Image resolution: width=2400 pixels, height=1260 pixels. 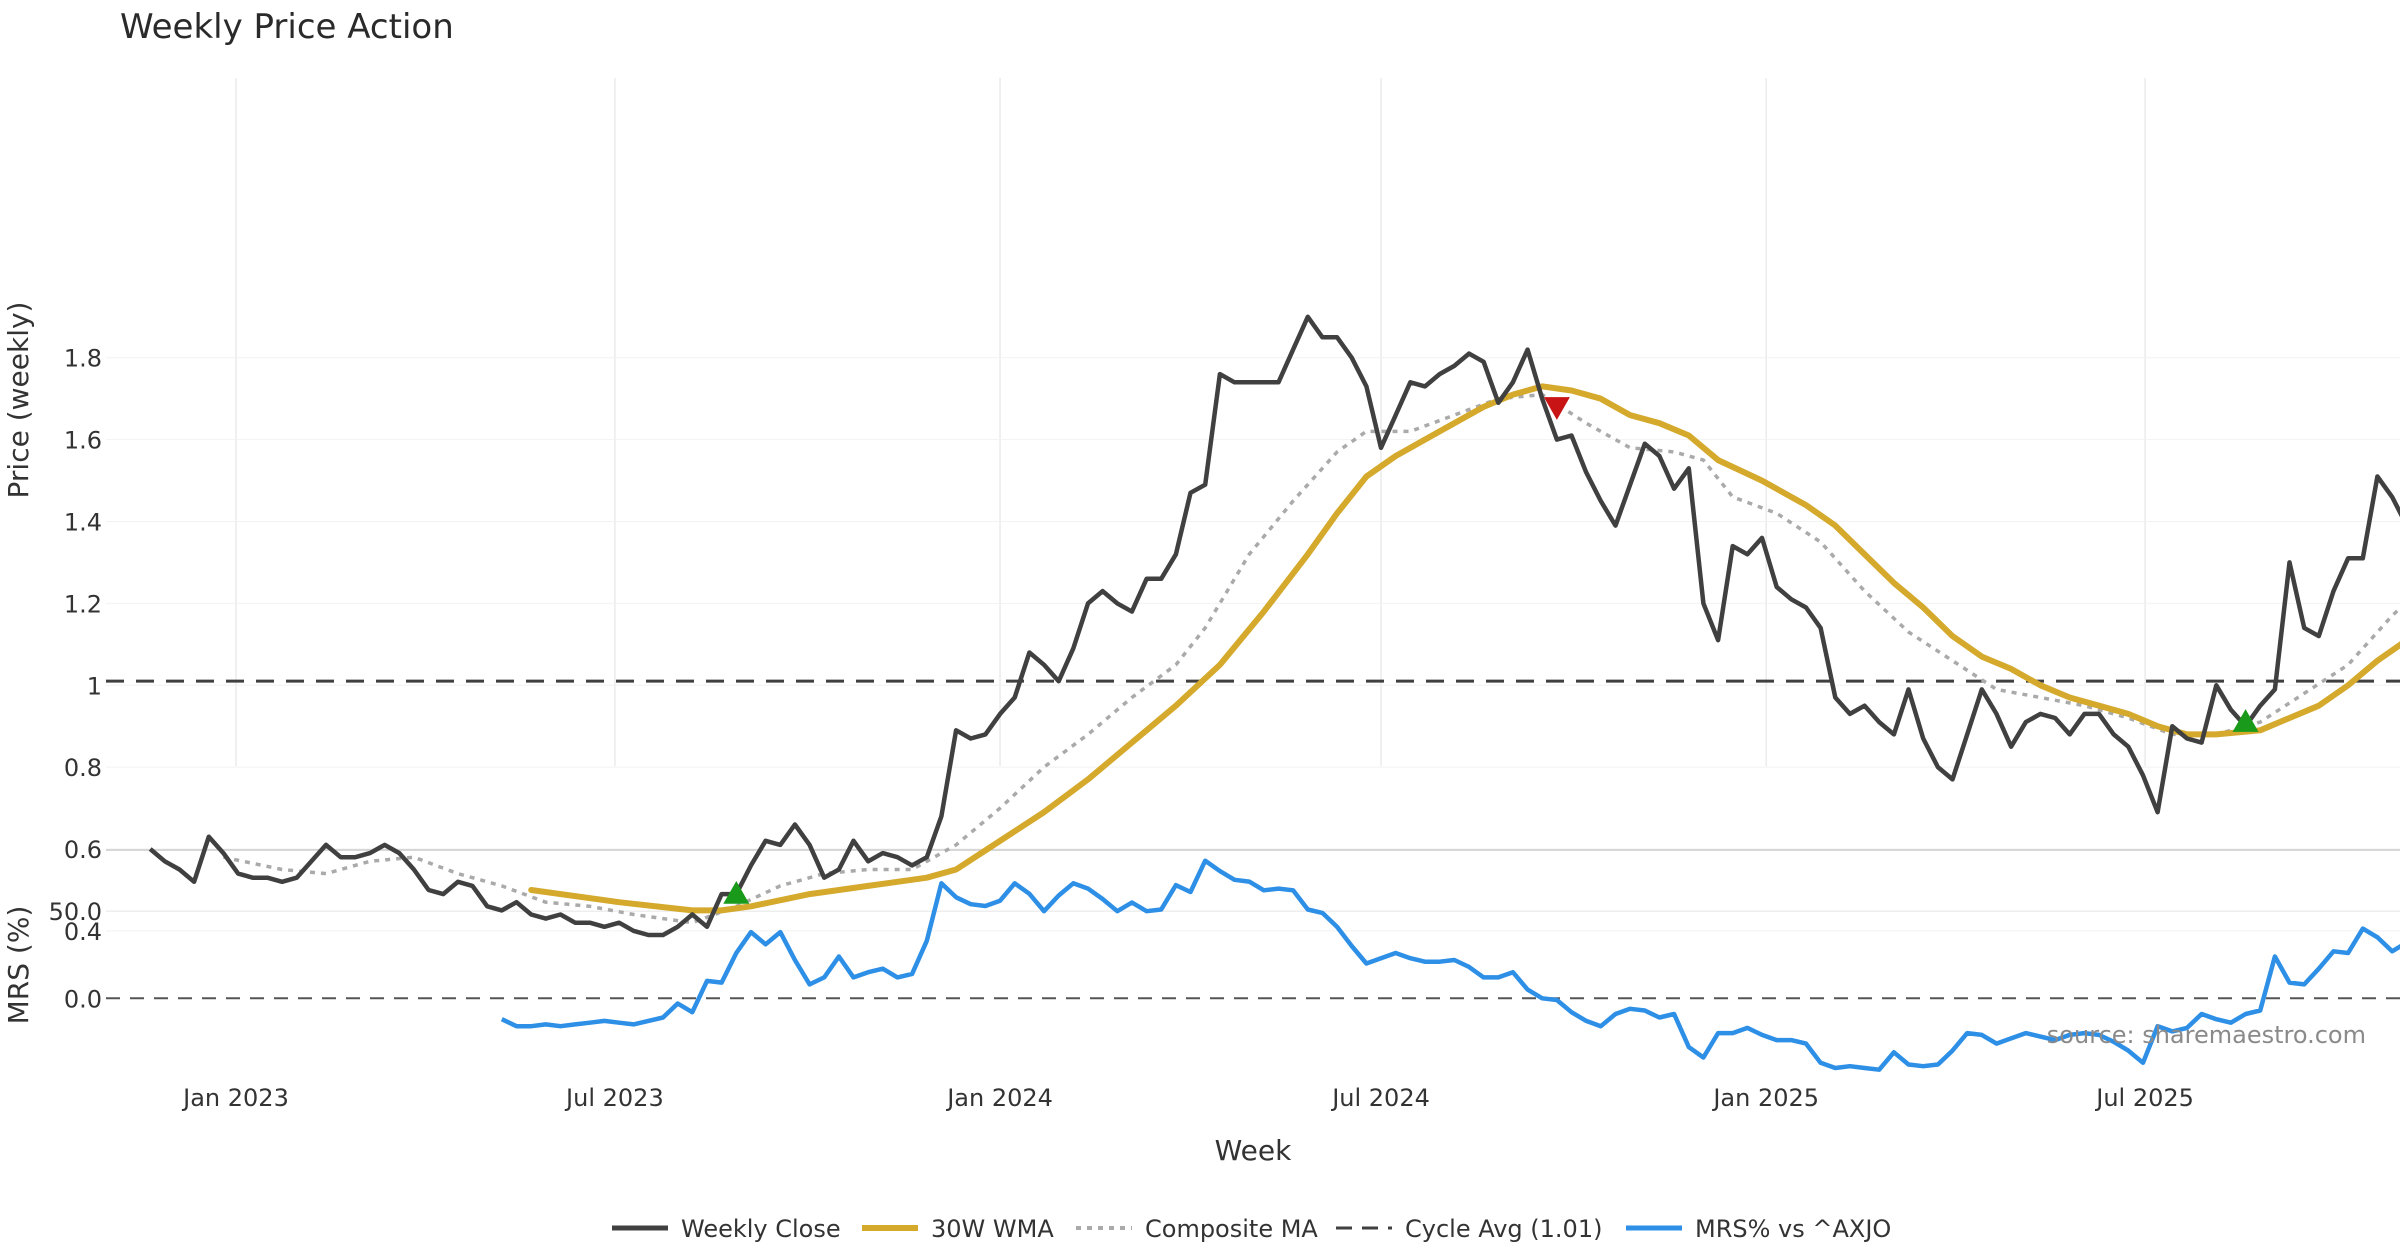 What do you see at coordinates (1253, 1150) in the screenshot?
I see `x-axis-label: Week` at bounding box center [1253, 1150].